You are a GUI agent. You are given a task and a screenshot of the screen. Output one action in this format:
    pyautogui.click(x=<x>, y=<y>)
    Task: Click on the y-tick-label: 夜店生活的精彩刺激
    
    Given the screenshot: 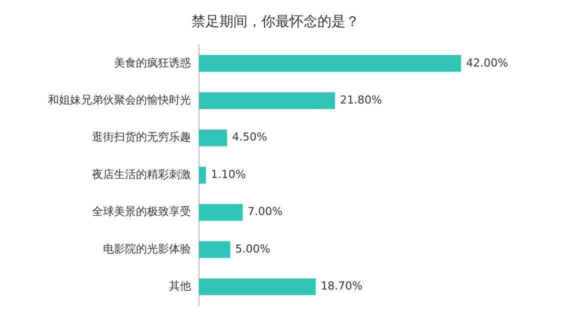 What is the action you would take?
    pyautogui.click(x=141, y=174)
    